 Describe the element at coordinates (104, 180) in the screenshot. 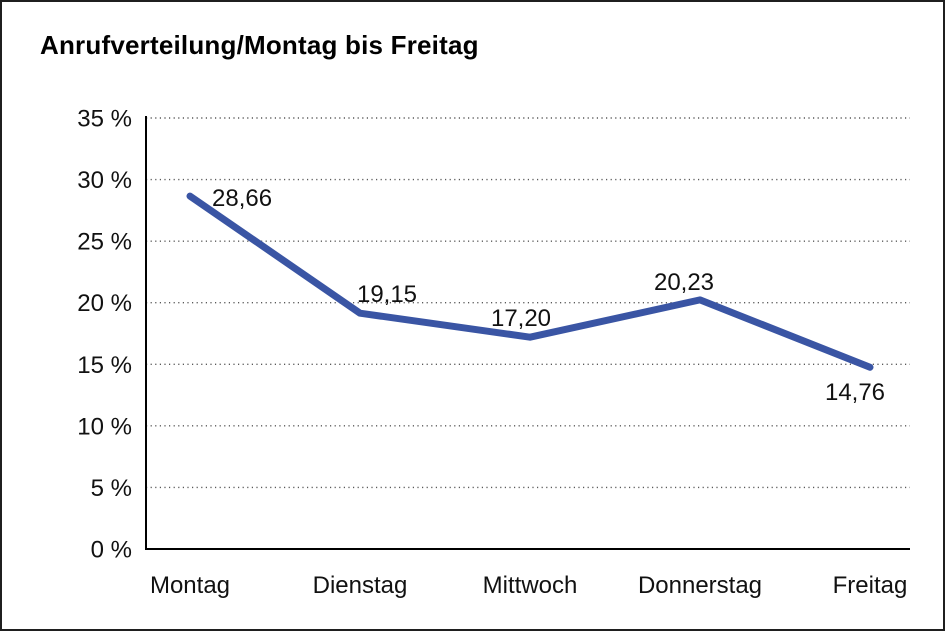

I see `y-tick-label: 30 %` at that location.